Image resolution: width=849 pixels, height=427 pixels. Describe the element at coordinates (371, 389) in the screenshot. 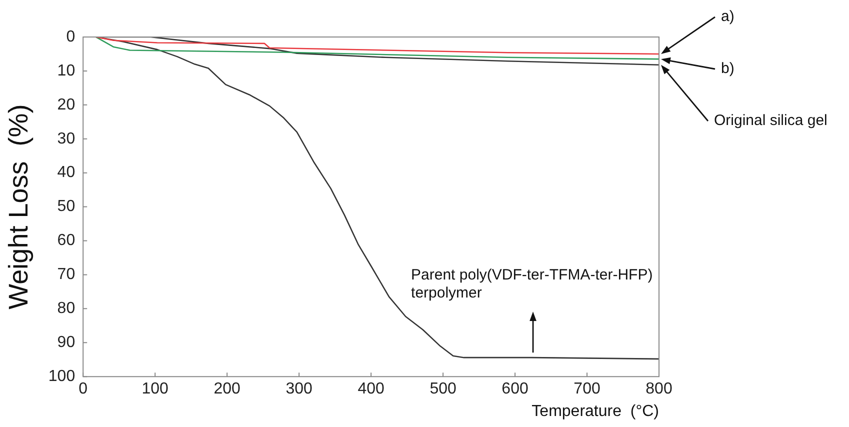

I see `x-tick-label: 400` at that location.